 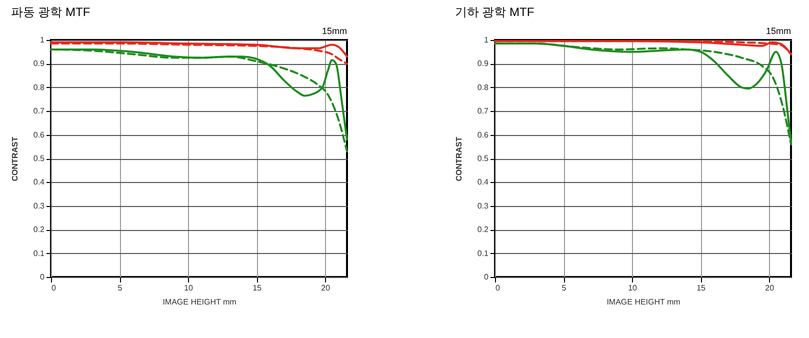 What do you see at coordinates (50, 12) in the screenshot?
I see `chart-title: 파동 광학 MTF` at bounding box center [50, 12].